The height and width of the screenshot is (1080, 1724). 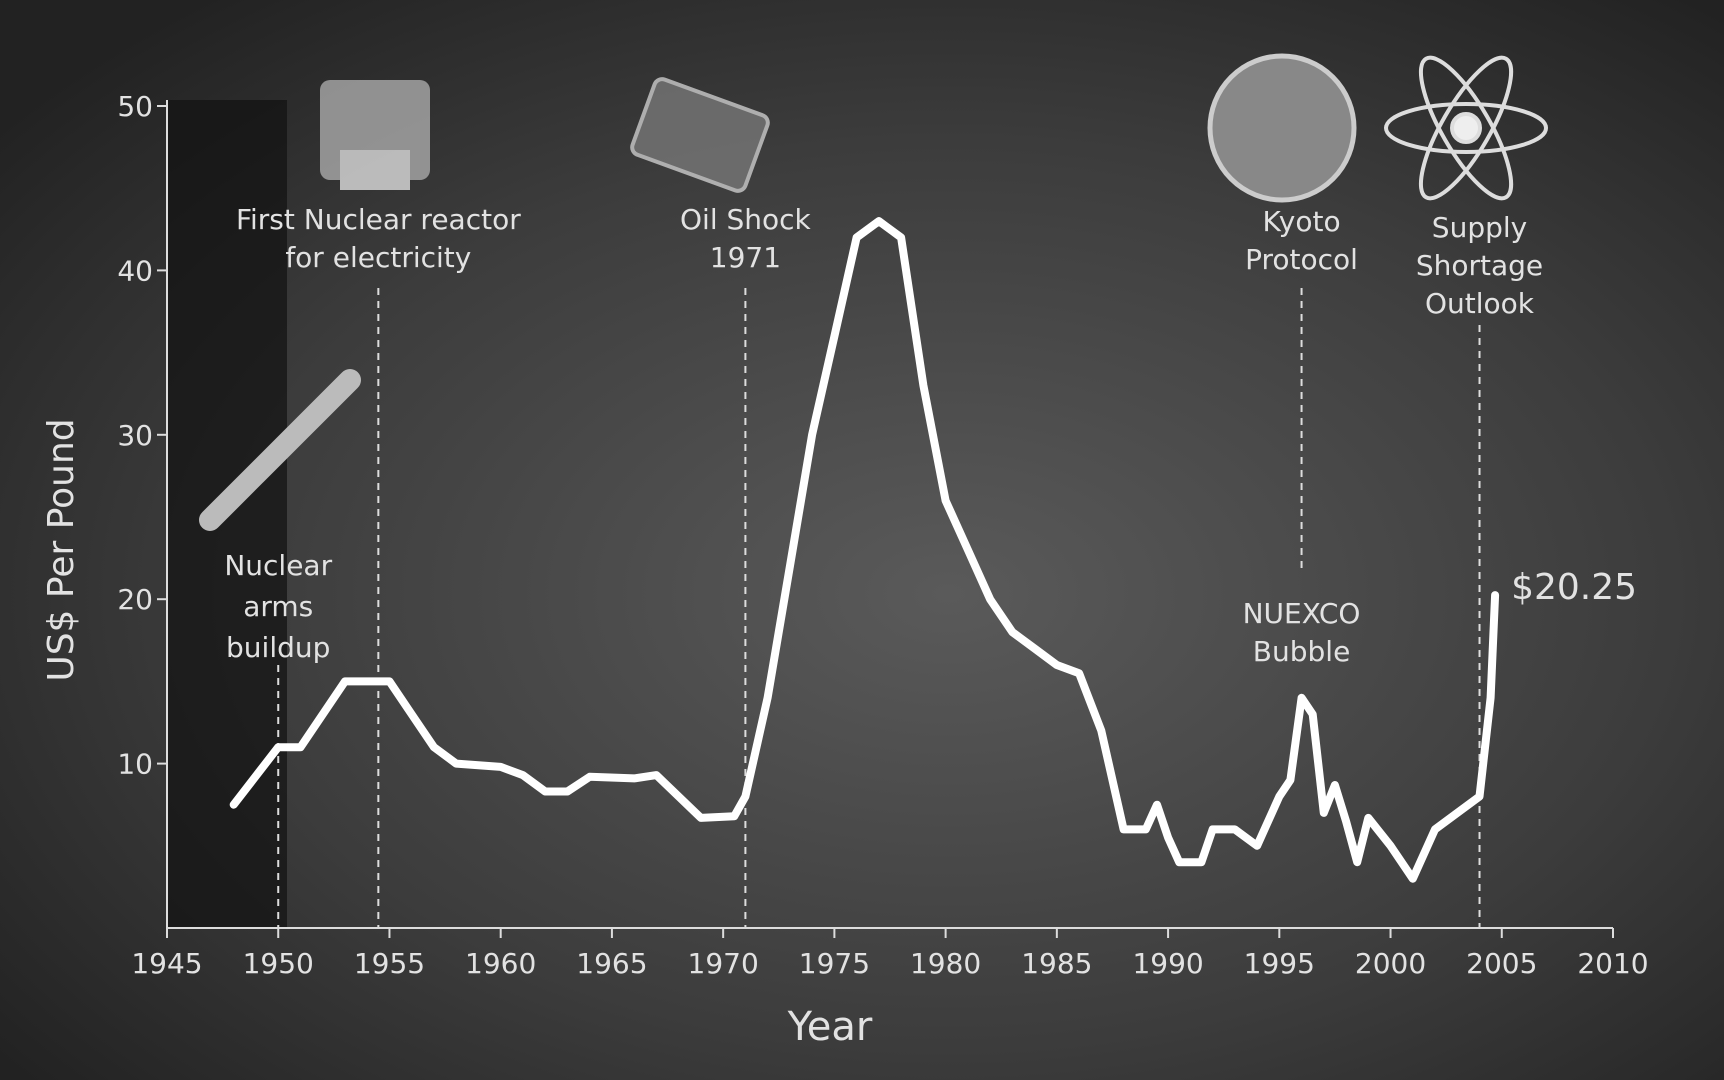 I want to click on y-tick-label: 20, so click(x=135, y=599).